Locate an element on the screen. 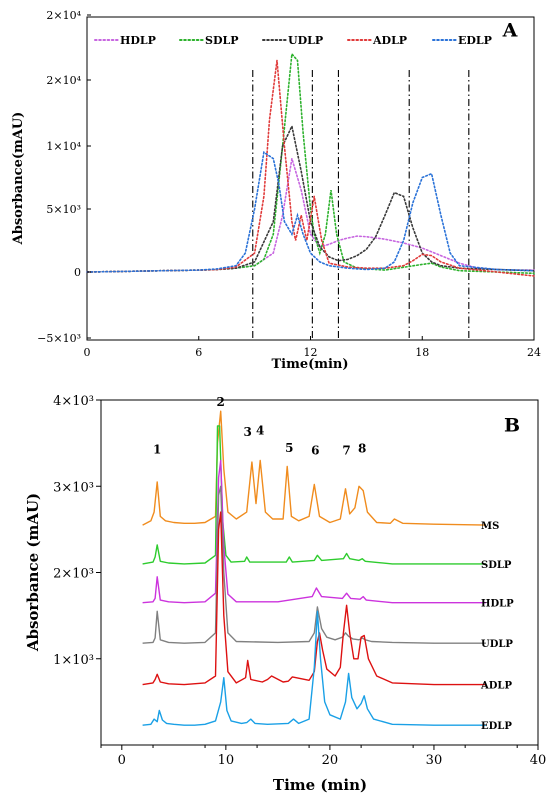 This screenshot has height=802, width=550. legend-label-hdlp: HDLP is located at coordinates (138, 40).